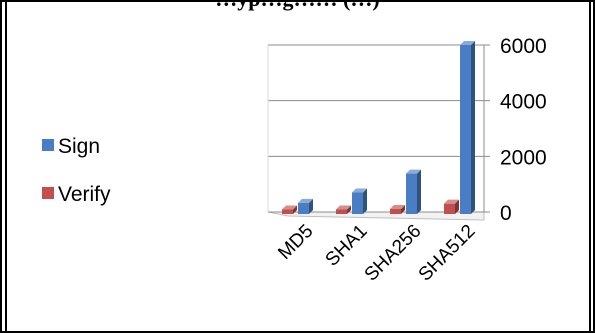  I want to click on bottom-border, so click(297, 332).